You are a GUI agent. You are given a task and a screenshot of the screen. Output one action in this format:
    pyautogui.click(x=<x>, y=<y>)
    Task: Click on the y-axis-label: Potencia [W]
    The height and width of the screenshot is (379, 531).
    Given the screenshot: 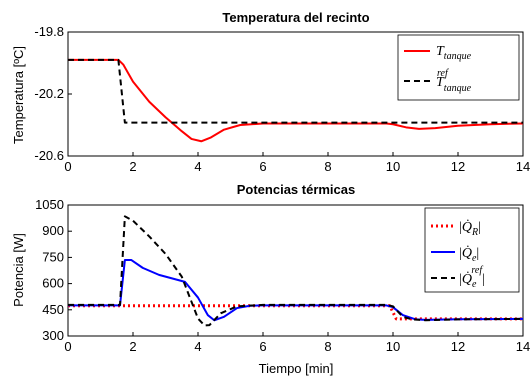 What is the action you would take?
    pyautogui.click(x=18, y=270)
    